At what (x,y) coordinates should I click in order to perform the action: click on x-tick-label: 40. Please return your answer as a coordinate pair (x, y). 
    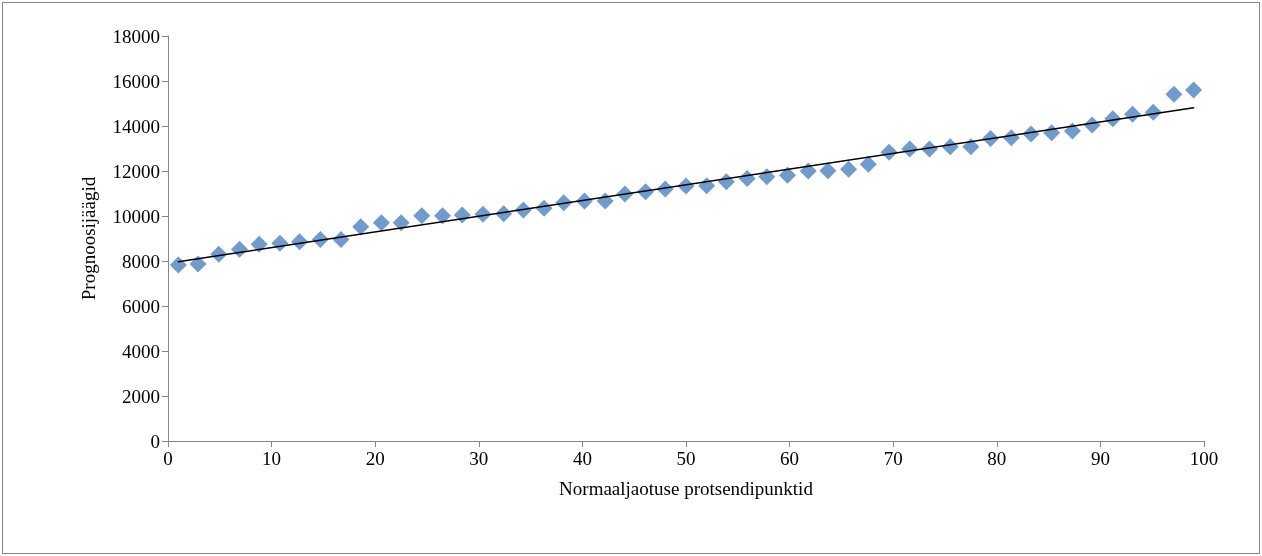
    Looking at the image, I should click on (582, 458).